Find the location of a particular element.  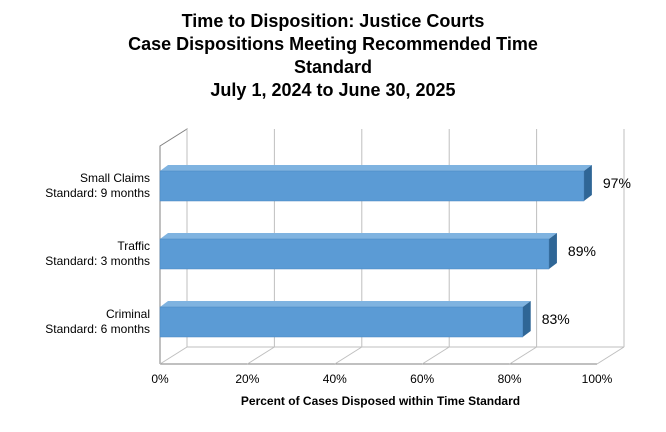

category-label-2-1: Standard: 6 months is located at coordinates (97, 329).